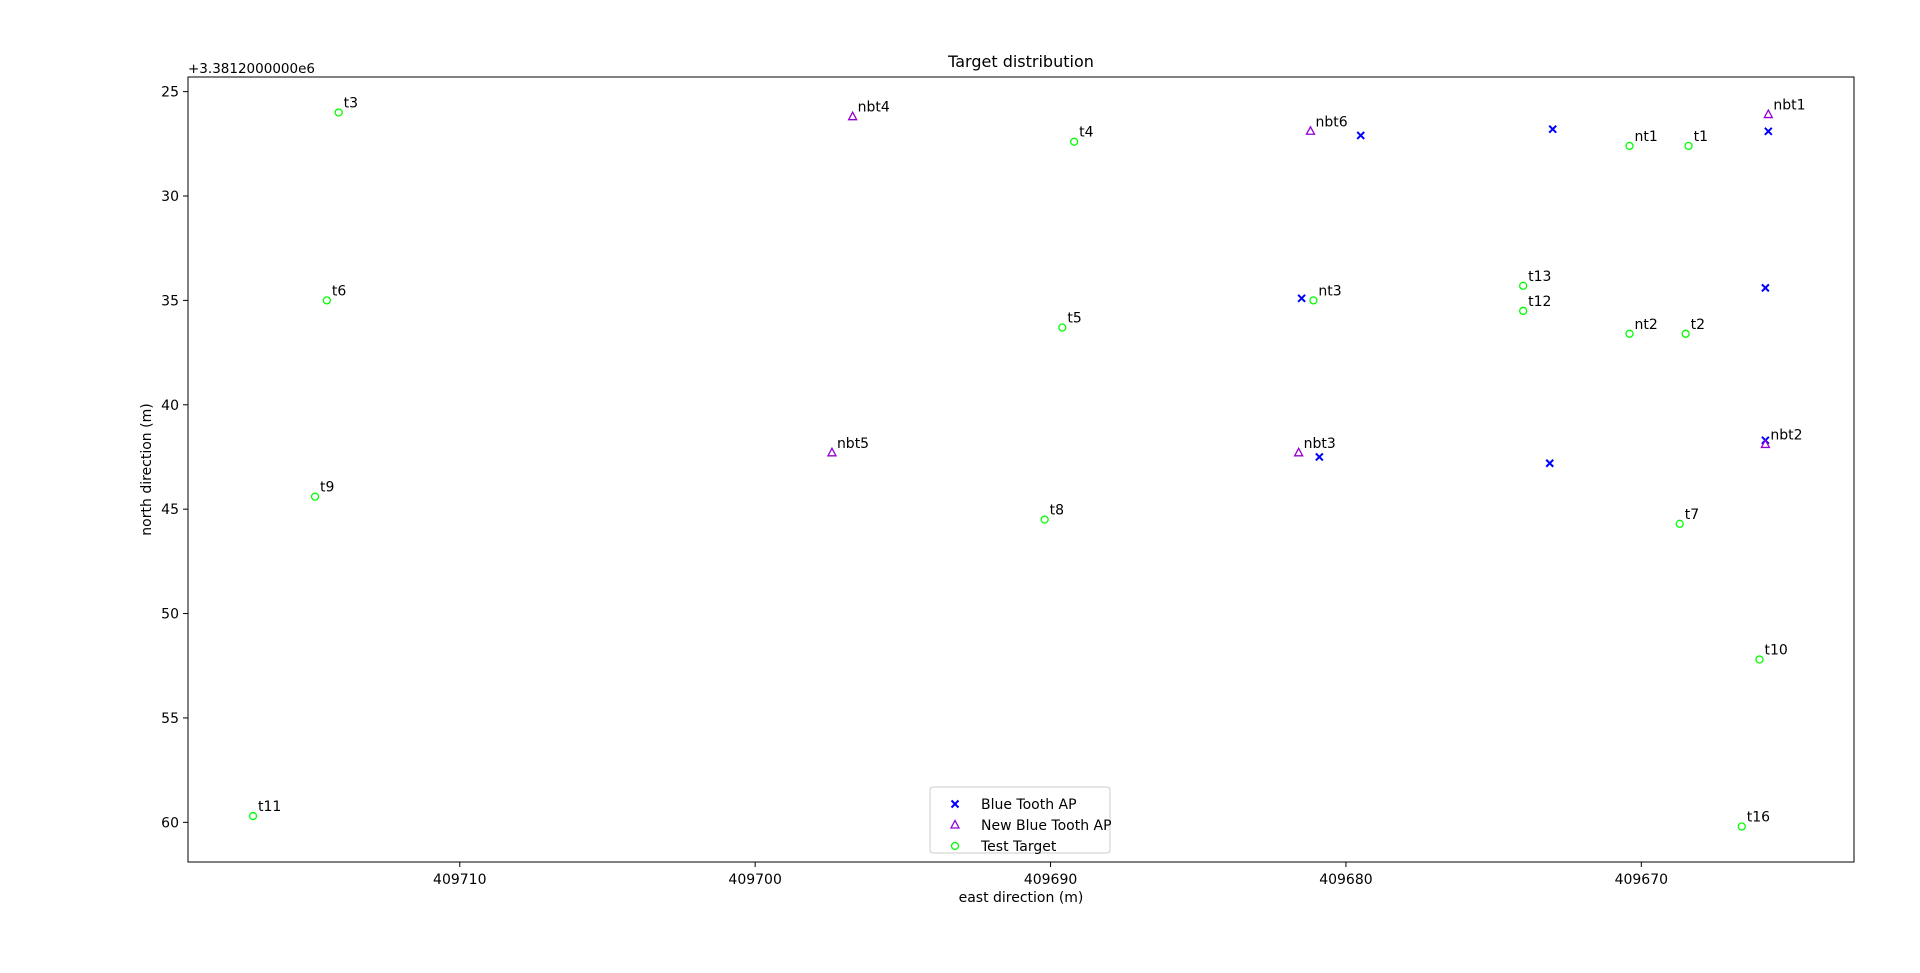 This screenshot has height=973, width=1920. Describe the element at coordinates (269, 807) in the screenshot. I see `point-label: t11` at that location.